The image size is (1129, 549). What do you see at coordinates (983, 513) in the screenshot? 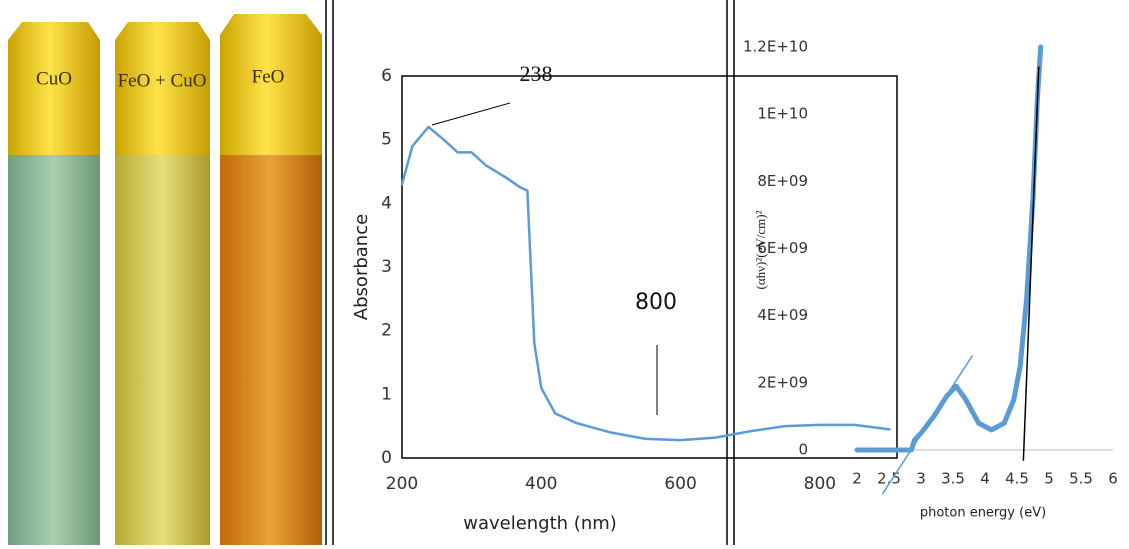
I see `x-axis-title: photon energy (eV)` at bounding box center [983, 513].